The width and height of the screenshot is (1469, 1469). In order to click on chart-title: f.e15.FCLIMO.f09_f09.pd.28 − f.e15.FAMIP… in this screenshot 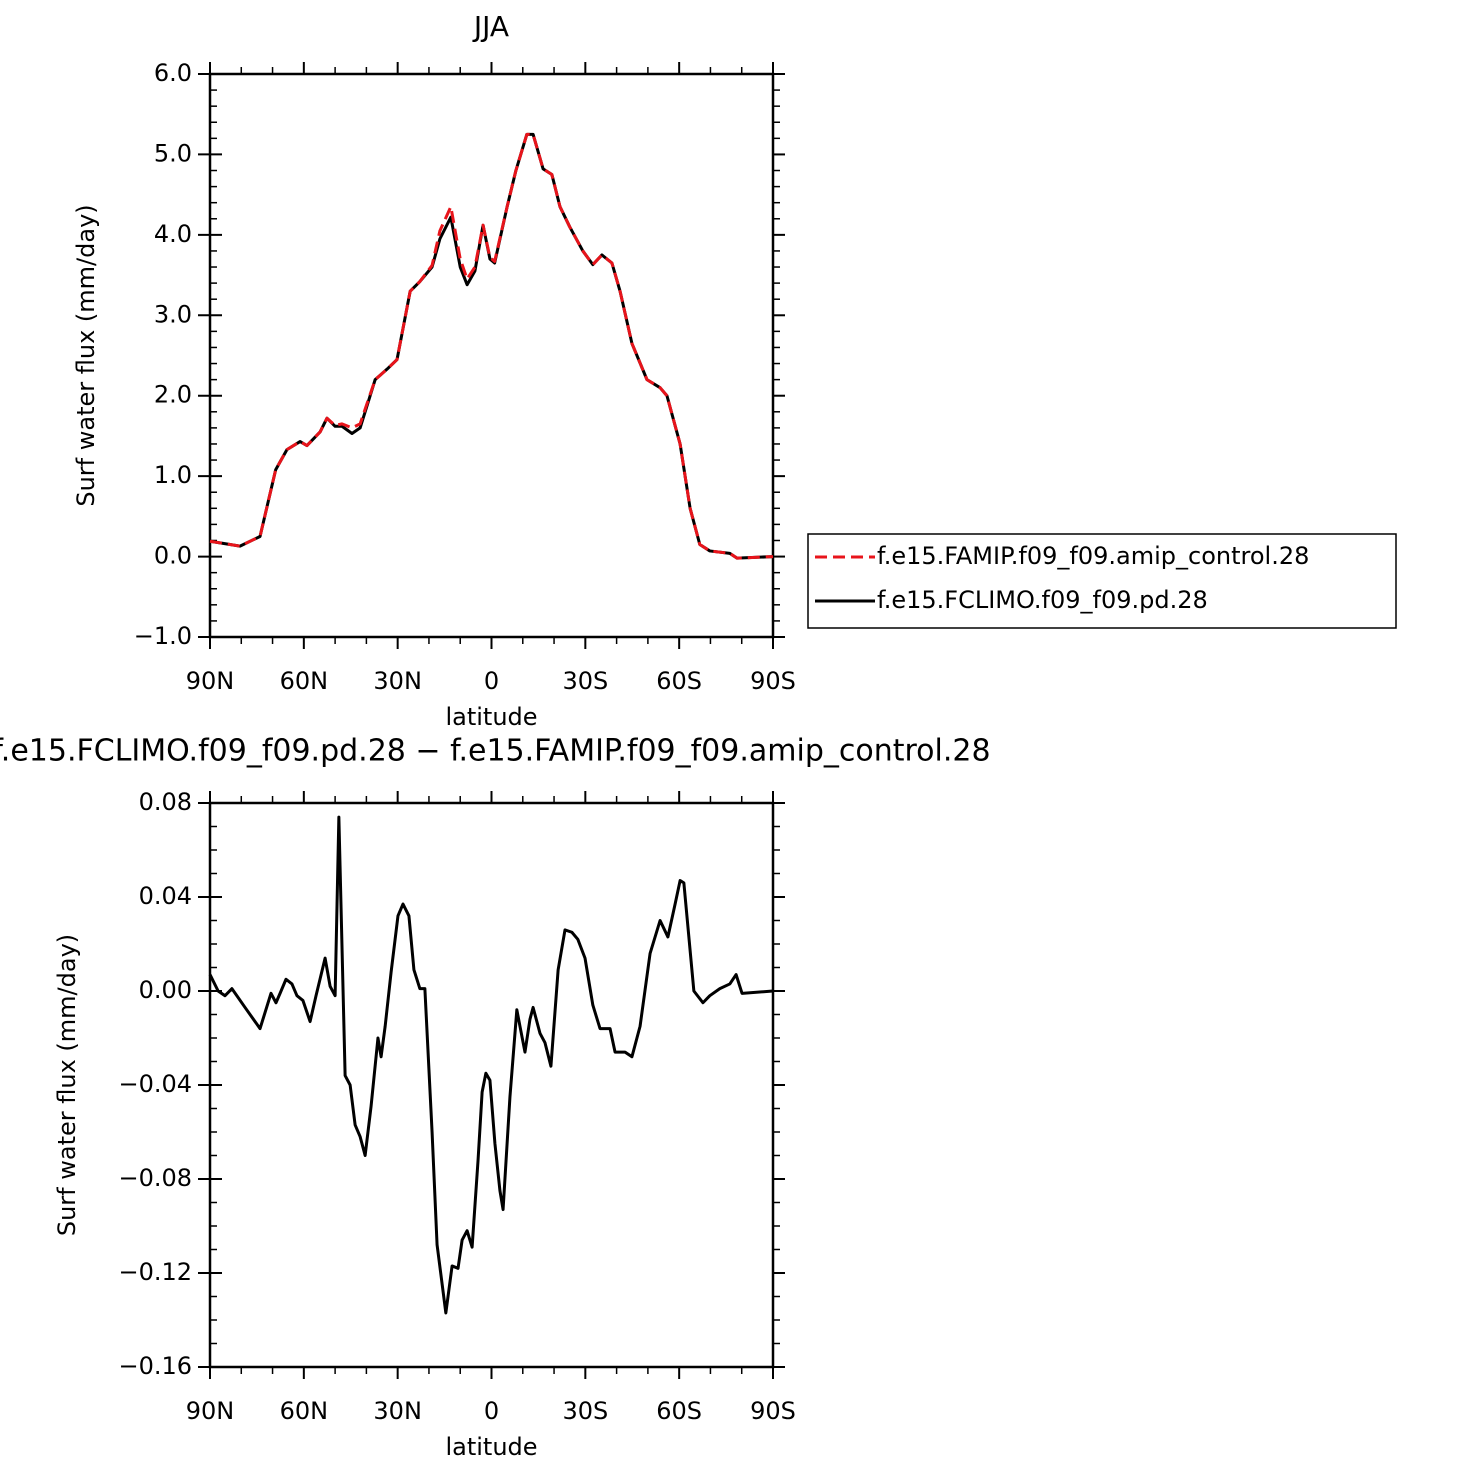, I will do `click(495, 751)`.